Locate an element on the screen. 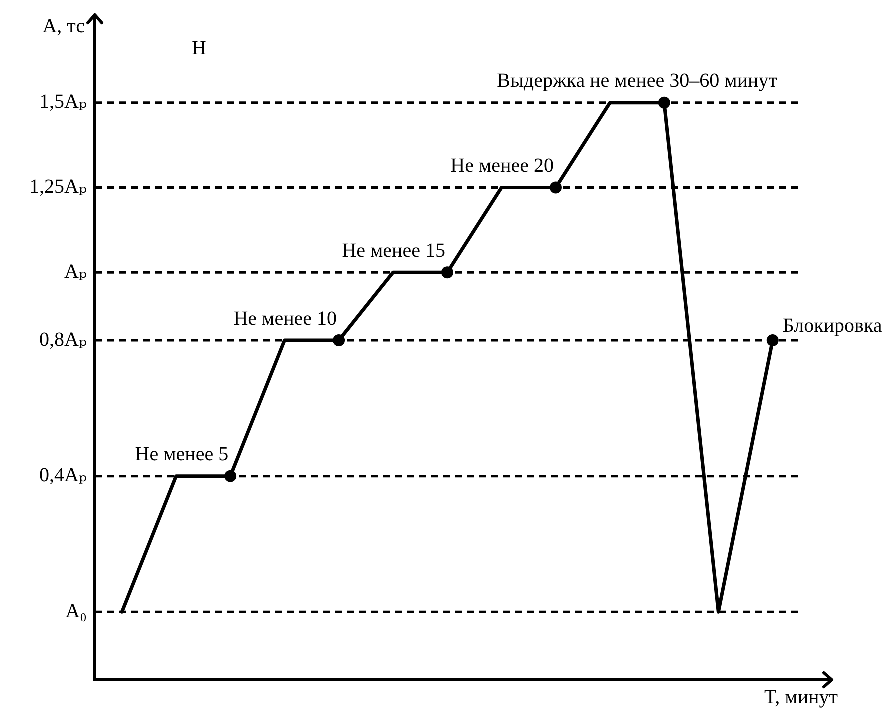 Image resolution: width=890 pixels, height=709 pixels. y-tick-label: 1,25Aₚ is located at coordinates (58, 187).